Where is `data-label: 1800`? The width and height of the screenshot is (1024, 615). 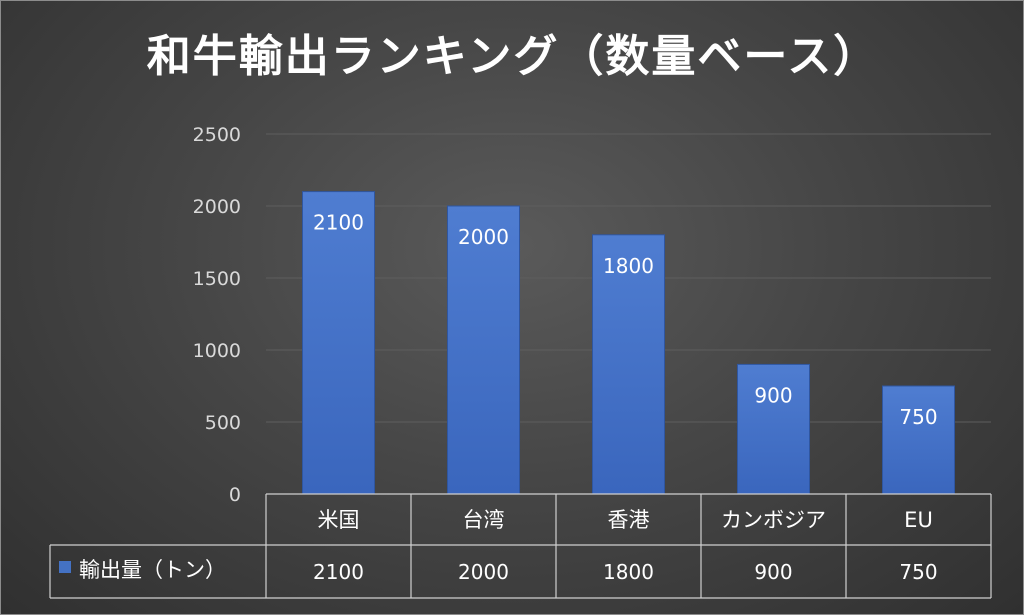 data-label: 1800 is located at coordinates (628, 266).